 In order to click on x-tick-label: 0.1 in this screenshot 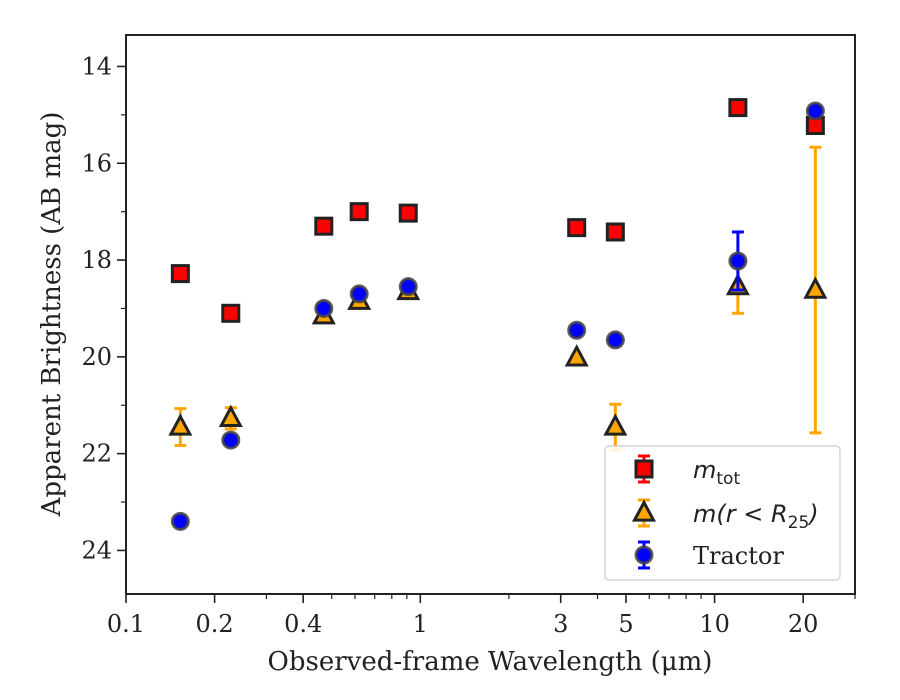, I will do `click(126, 624)`.